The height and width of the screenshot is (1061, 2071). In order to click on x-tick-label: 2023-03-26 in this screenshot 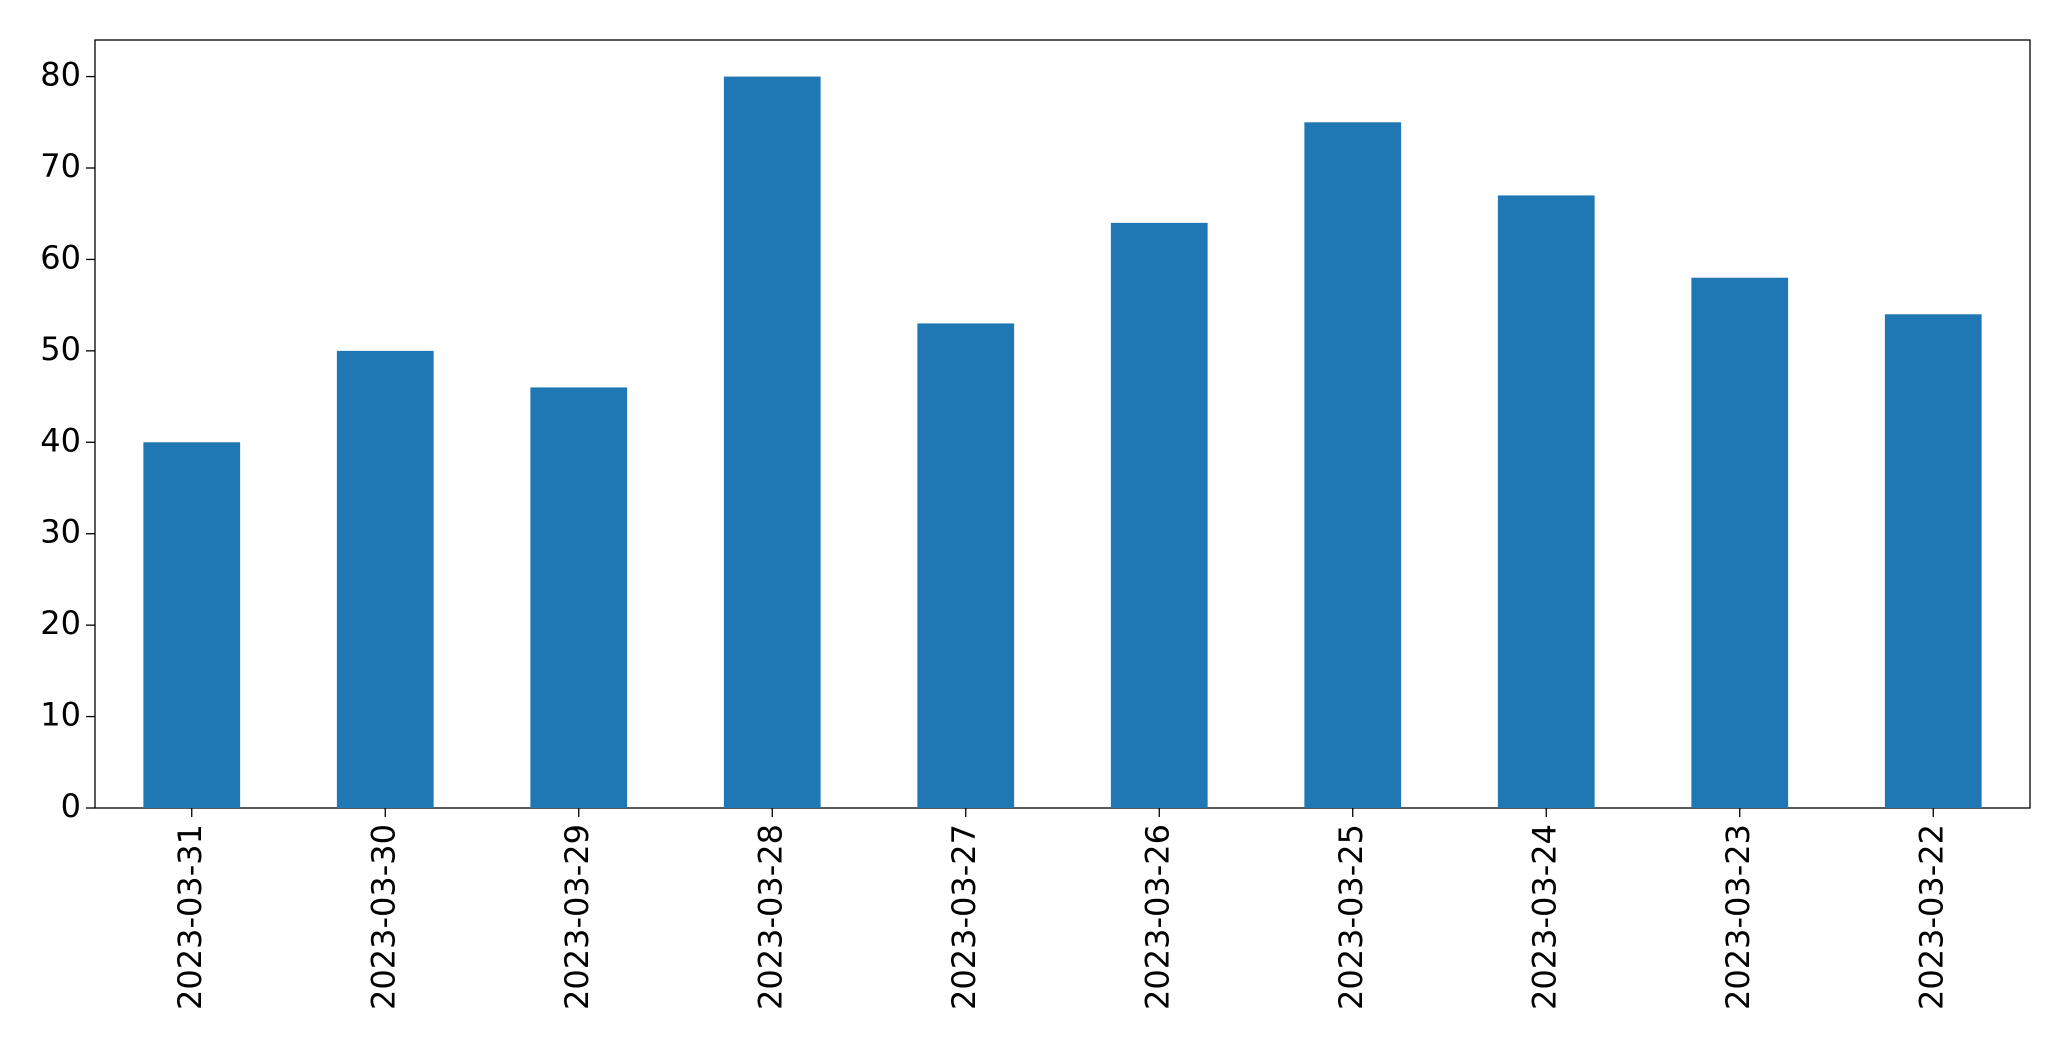, I will do `click(1157, 917)`.